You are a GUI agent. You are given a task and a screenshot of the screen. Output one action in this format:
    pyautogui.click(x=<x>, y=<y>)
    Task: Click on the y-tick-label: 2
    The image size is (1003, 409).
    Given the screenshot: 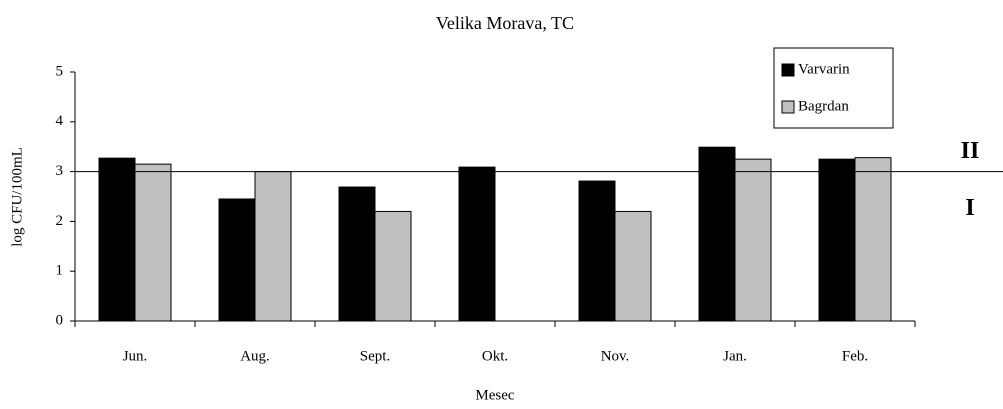 What is the action you would take?
    pyautogui.click(x=60, y=221)
    